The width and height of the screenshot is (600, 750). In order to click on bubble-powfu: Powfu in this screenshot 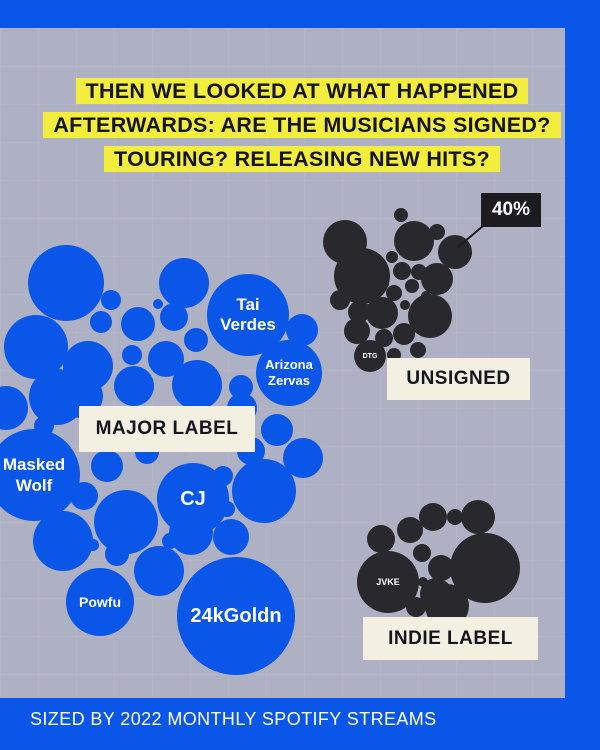, I will do `click(100, 602)`.